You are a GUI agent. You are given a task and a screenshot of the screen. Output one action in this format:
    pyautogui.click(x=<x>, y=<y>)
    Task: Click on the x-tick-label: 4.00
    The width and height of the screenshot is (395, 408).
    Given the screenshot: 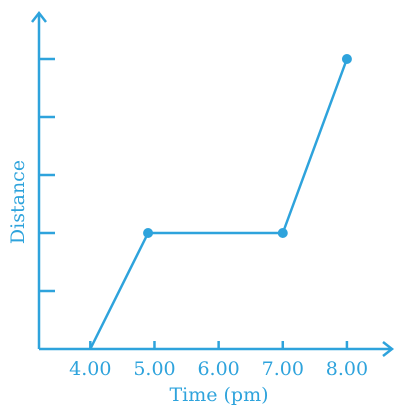 What is the action you would take?
    pyautogui.click(x=90, y=369)
    